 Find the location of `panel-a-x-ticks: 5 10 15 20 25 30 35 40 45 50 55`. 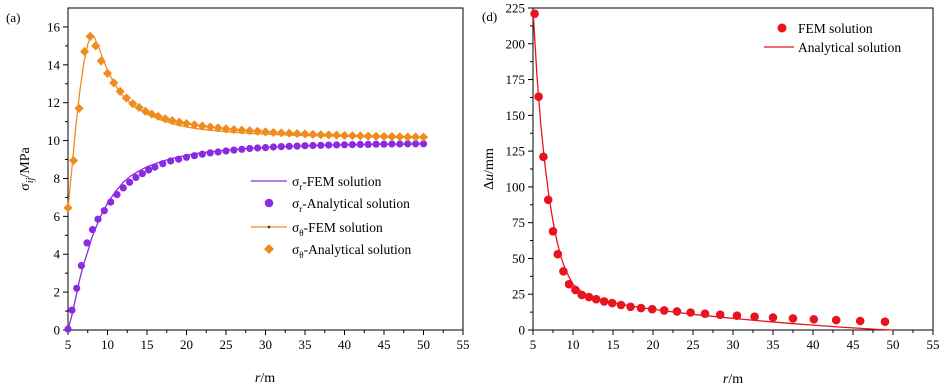

panel-a-x-ticks: 5 10 15 20 25 30 35 40 45 50 55 is located at coordinates (267, 341).